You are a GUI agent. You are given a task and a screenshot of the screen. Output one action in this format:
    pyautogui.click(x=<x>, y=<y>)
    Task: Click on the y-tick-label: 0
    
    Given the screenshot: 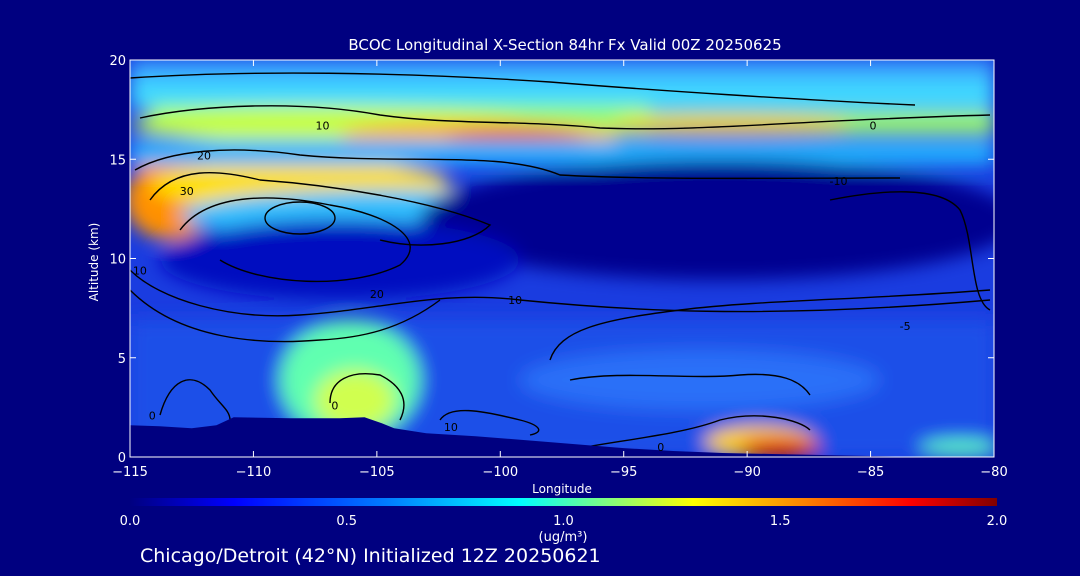 What is the action you would take?
    pyautogui.click(x=122, y=458)
    